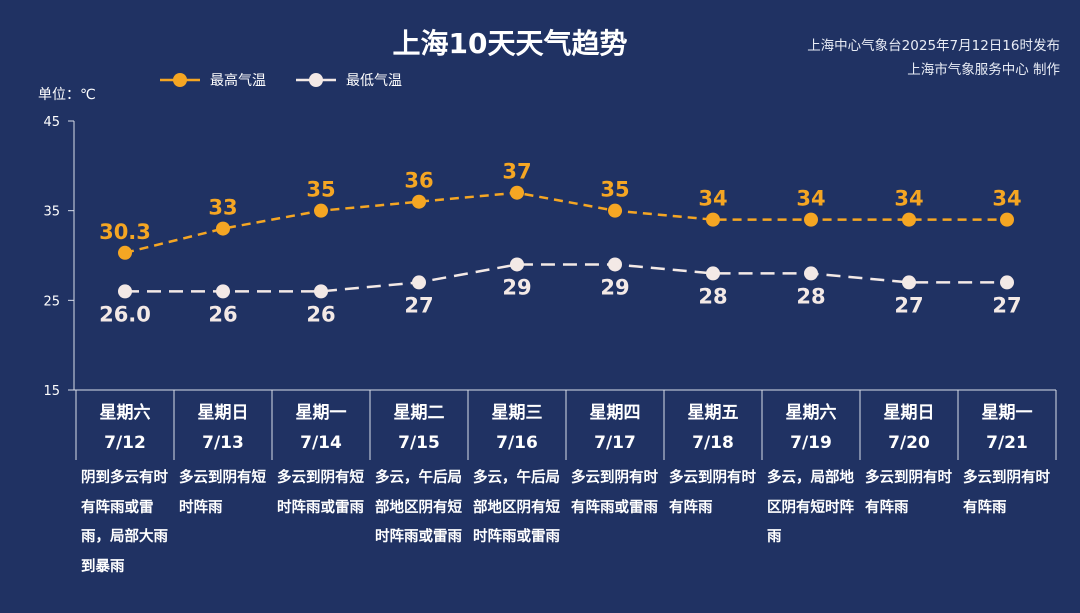 This screenshot has height=613, width=1080. Describe the element at coordinates (615, 443) in the screenshot. I see `date-label: 7/17` at that location.